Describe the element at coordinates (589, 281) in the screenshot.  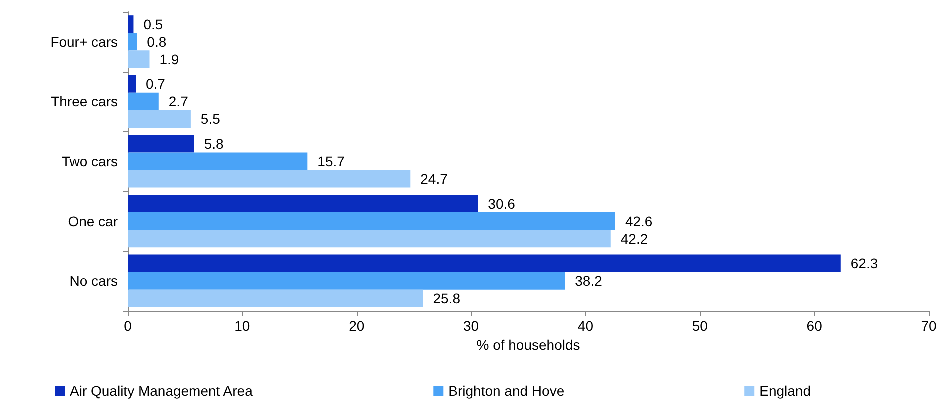
I see `data-label: 38.2` at that location.